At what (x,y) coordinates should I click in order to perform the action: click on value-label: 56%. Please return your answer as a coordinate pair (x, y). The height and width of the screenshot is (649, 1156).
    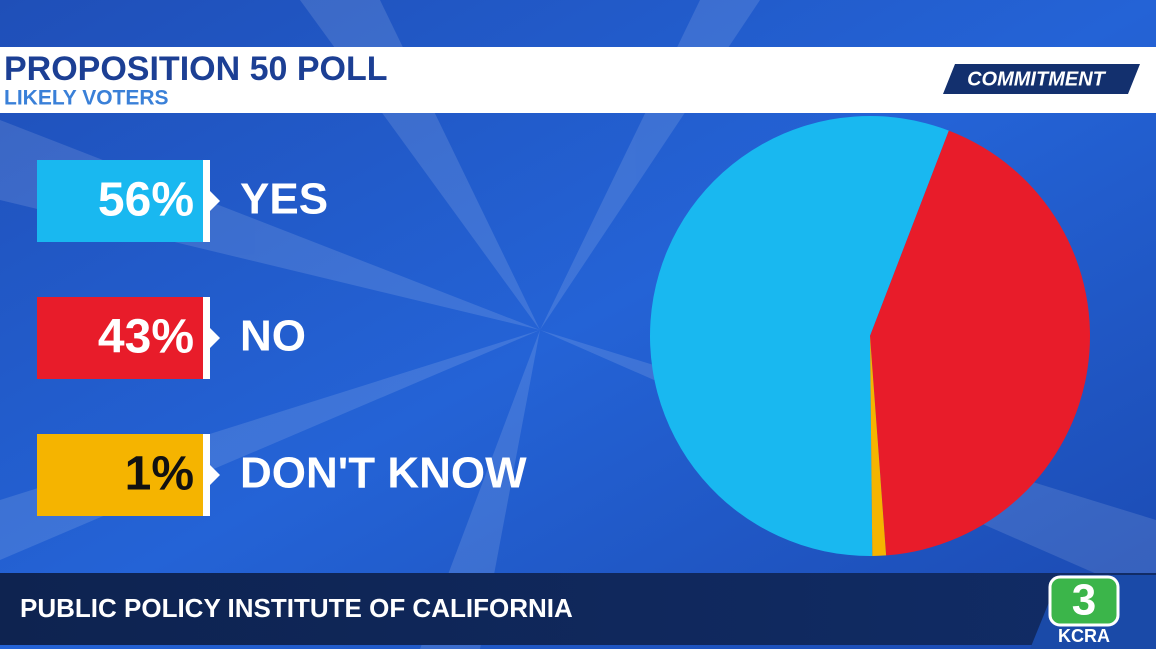
    Looking at the image, I should click on (146, 200).